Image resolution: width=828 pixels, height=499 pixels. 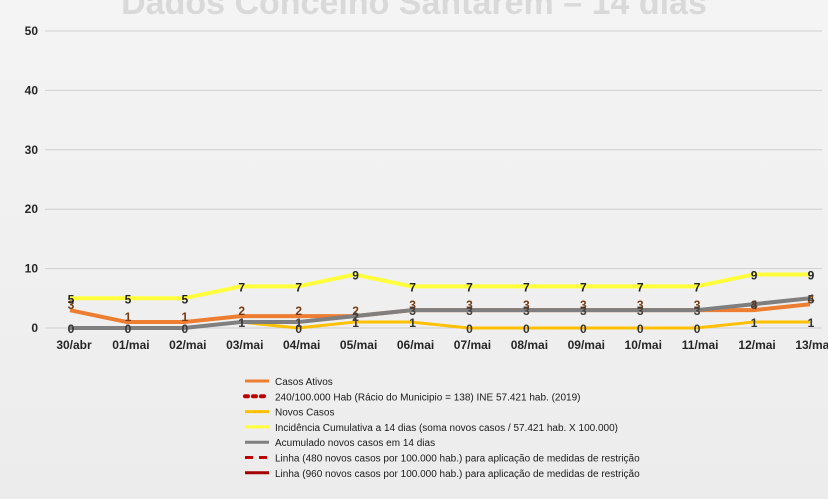 I want to click on x-tick-label: 04/mai, so click(x=301, y=345).